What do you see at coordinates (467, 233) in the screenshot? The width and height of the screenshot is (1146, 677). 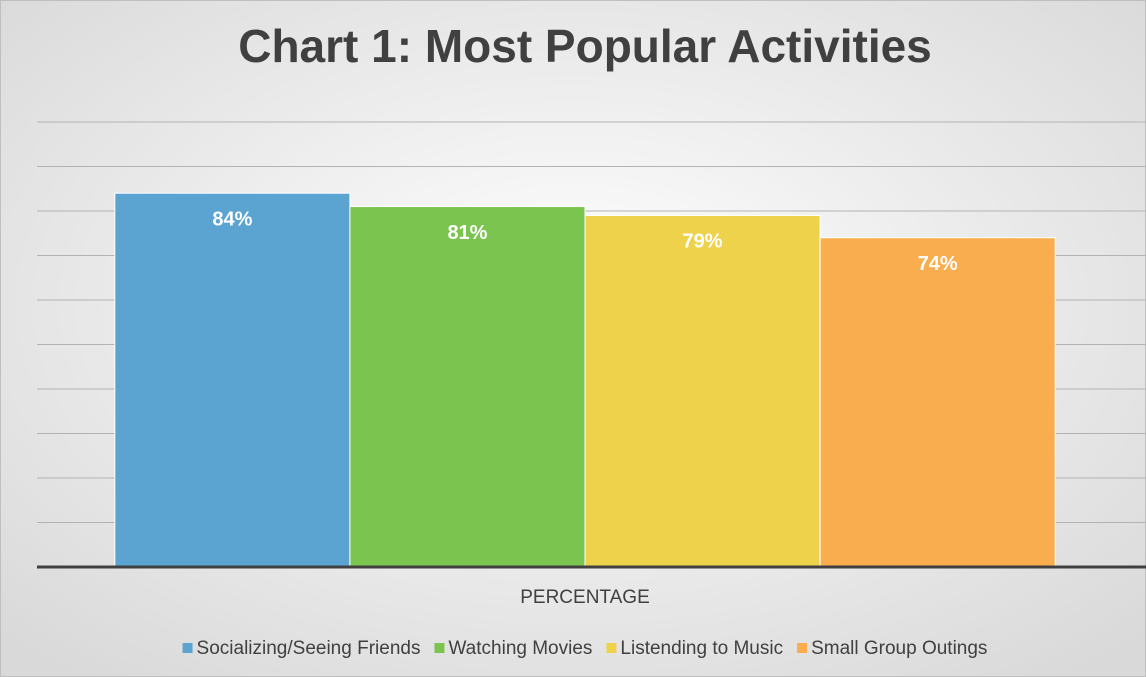 I see `data-label: 81%` at bounding box center [467, 233].